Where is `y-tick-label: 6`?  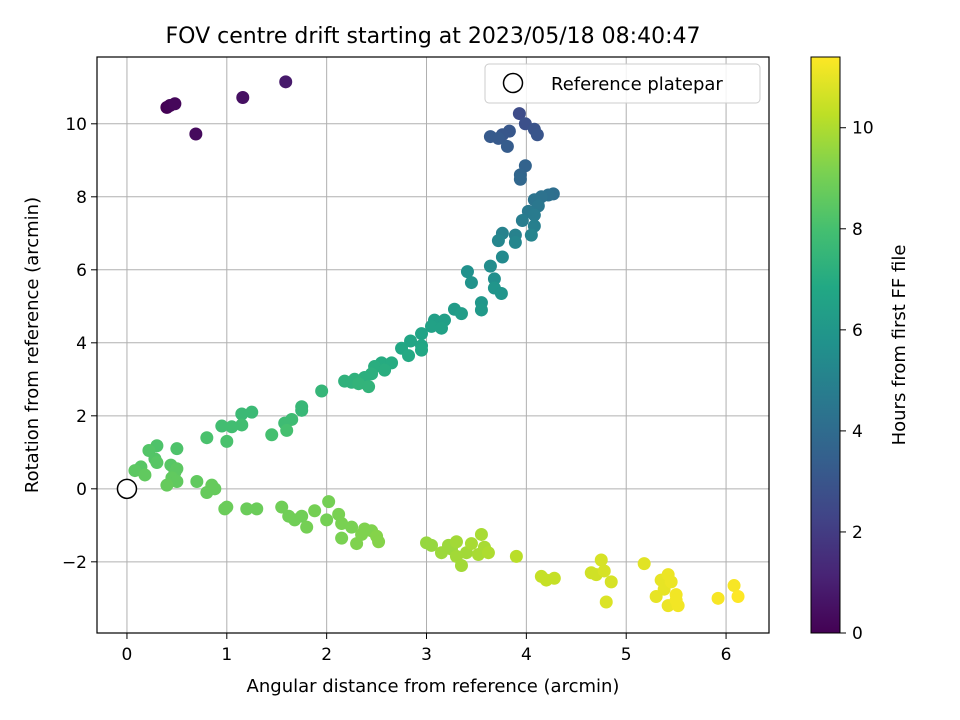
y-tick-label: 6 is located at coordinates (81, 271).